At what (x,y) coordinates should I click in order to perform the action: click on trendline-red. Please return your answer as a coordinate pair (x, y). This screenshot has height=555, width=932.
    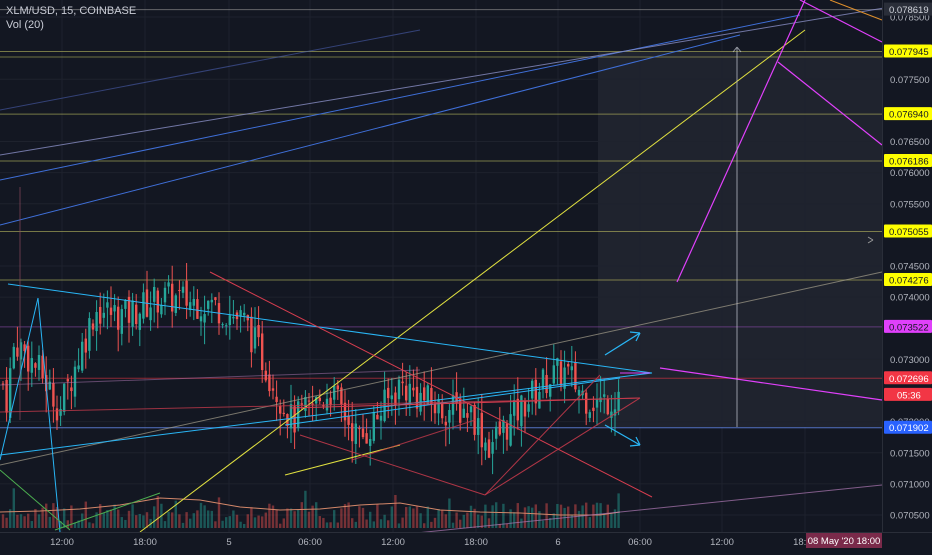
    Looking at the image, I should click on (320, 405).